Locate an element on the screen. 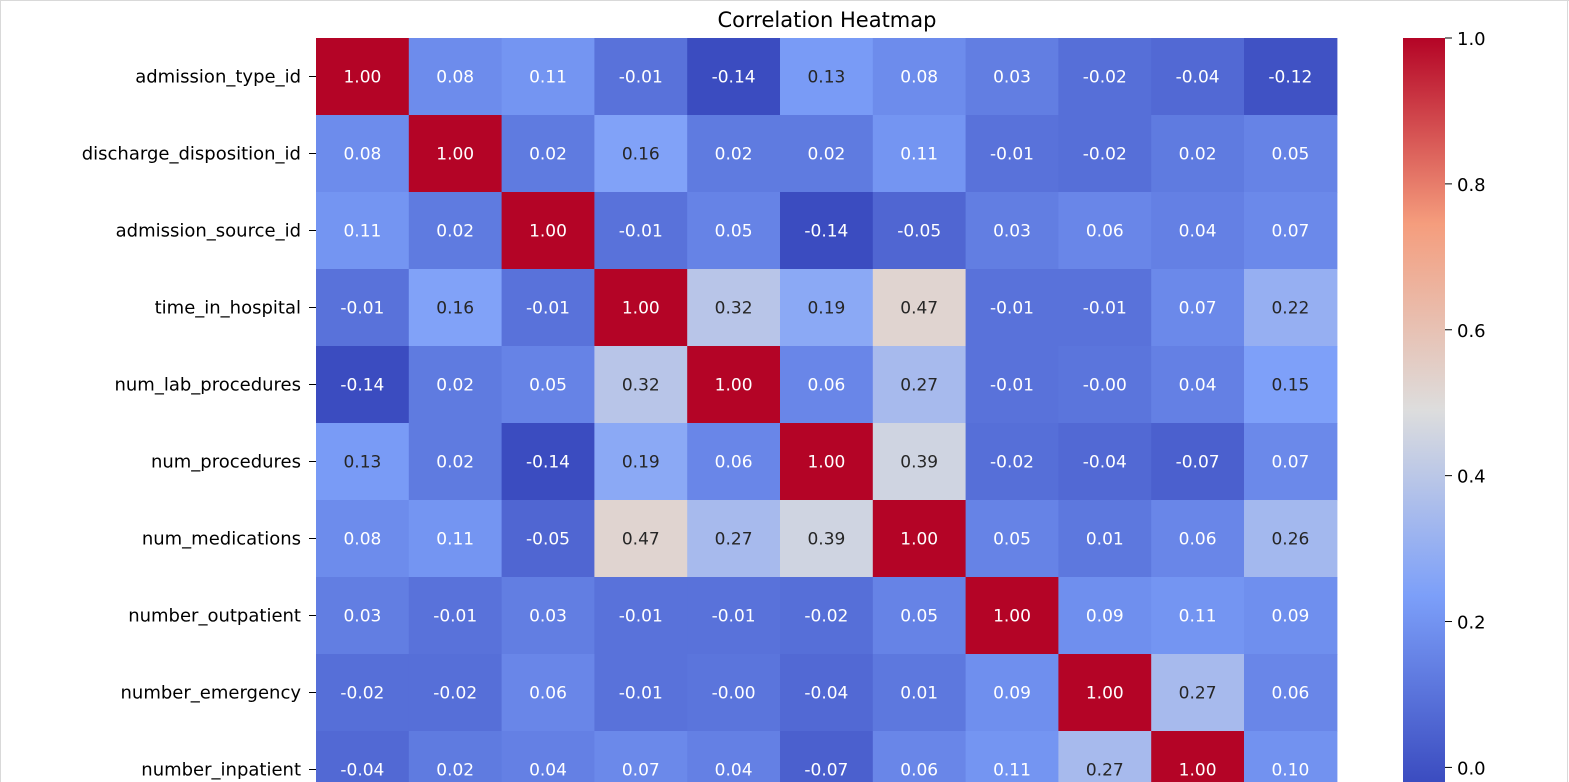  colorbar: 1.0 0.8 0.6 0.4 0.2 0.0 is located at coordinates (1444, 405).